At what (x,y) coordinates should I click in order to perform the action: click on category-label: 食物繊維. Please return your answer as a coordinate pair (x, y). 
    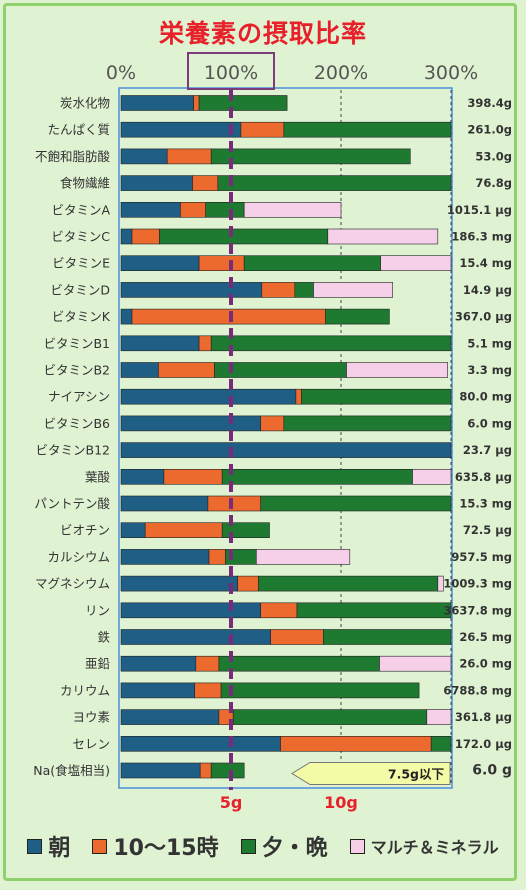
    Looking at the image, I should click on (85, 183).